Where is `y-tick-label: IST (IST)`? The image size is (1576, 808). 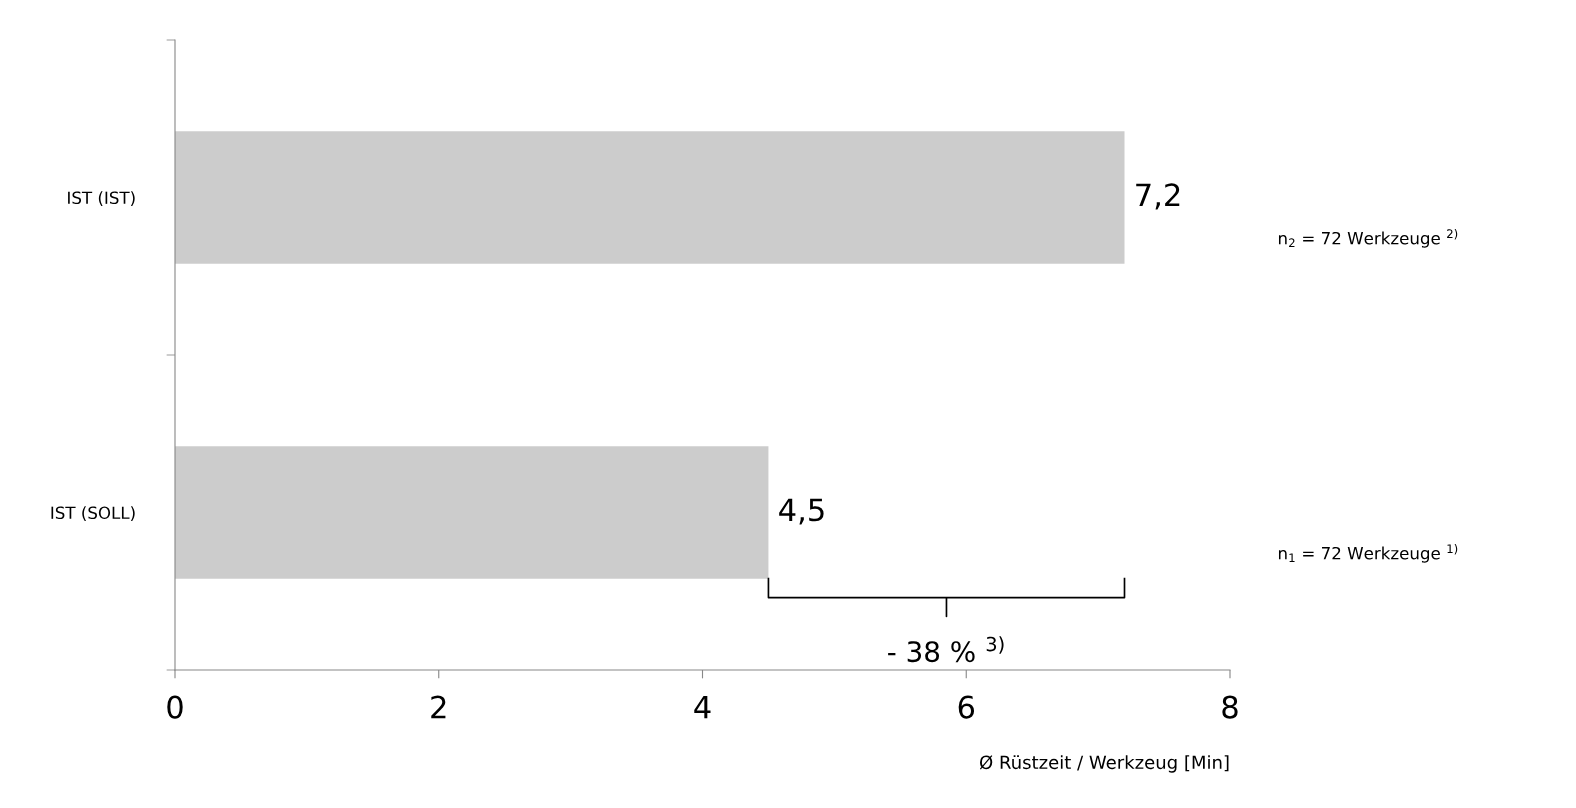
y-tick-label: IST (IST) is located at coordinates (101, 199).